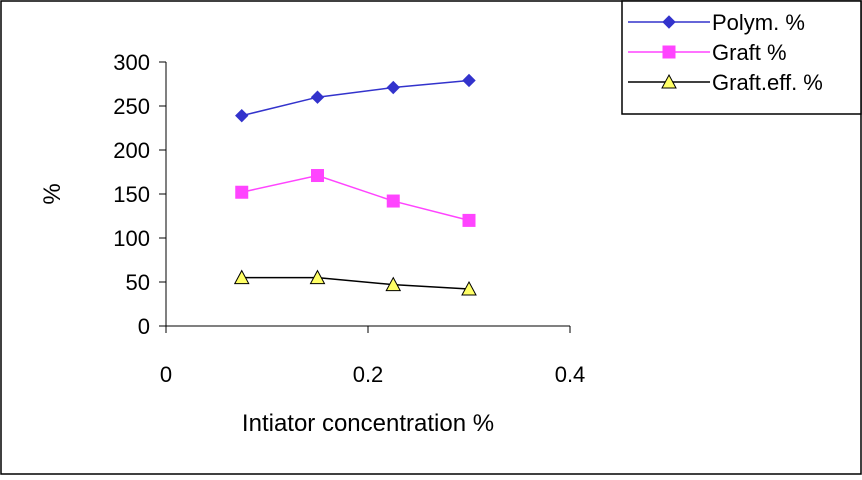 The width and height of the screenshot is (862, 480). What do you see at coordinates (131, 150) in the screenshot?
I see `y-tick-label: 200` at bounding box center [131, 150].